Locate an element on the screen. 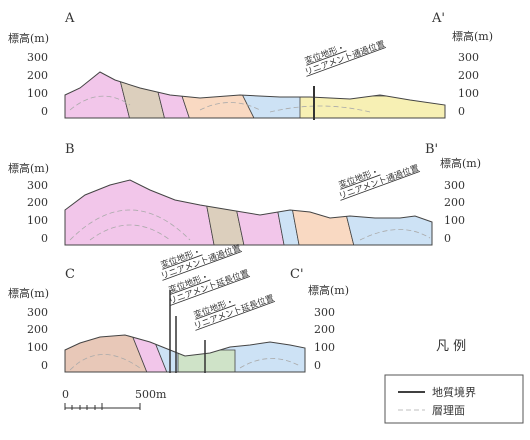  scale-end: 500m is located at coordinates (151, 394).